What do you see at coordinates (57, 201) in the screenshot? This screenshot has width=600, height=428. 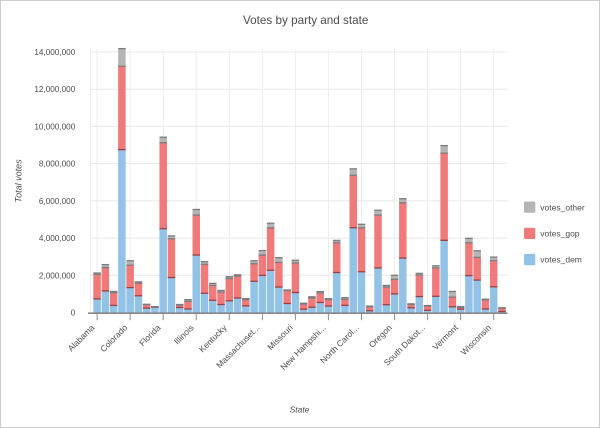 I see `svg-text: 6,000,000` at bounding box center [57, 201].